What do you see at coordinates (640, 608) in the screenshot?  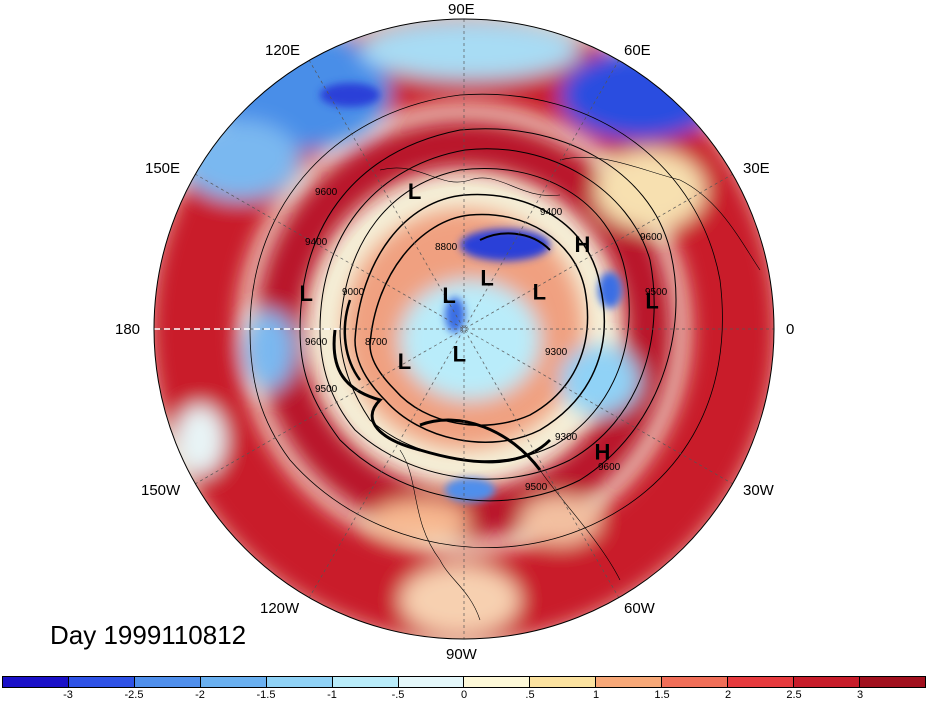 I see `lon-label-60w: 60W` at bounding box center [640, 608].